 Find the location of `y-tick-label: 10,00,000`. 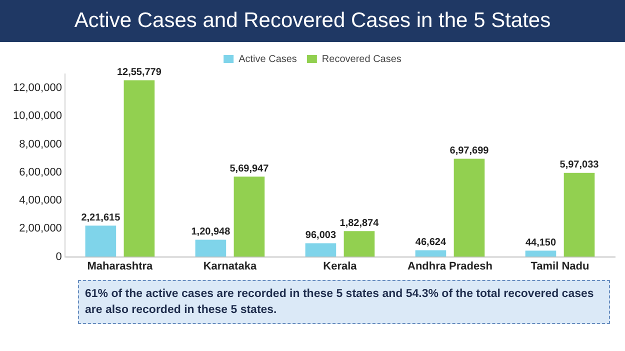

y-tick-label: 10,00,000 is located at coordinates (37, 116).